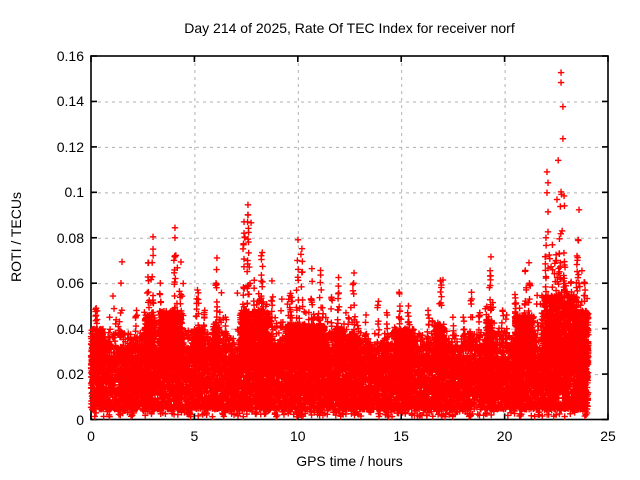  Describe the element at coordinates (349, 461) in the screenshot. I see `x-axis-label: GPS time / hours` at that location.